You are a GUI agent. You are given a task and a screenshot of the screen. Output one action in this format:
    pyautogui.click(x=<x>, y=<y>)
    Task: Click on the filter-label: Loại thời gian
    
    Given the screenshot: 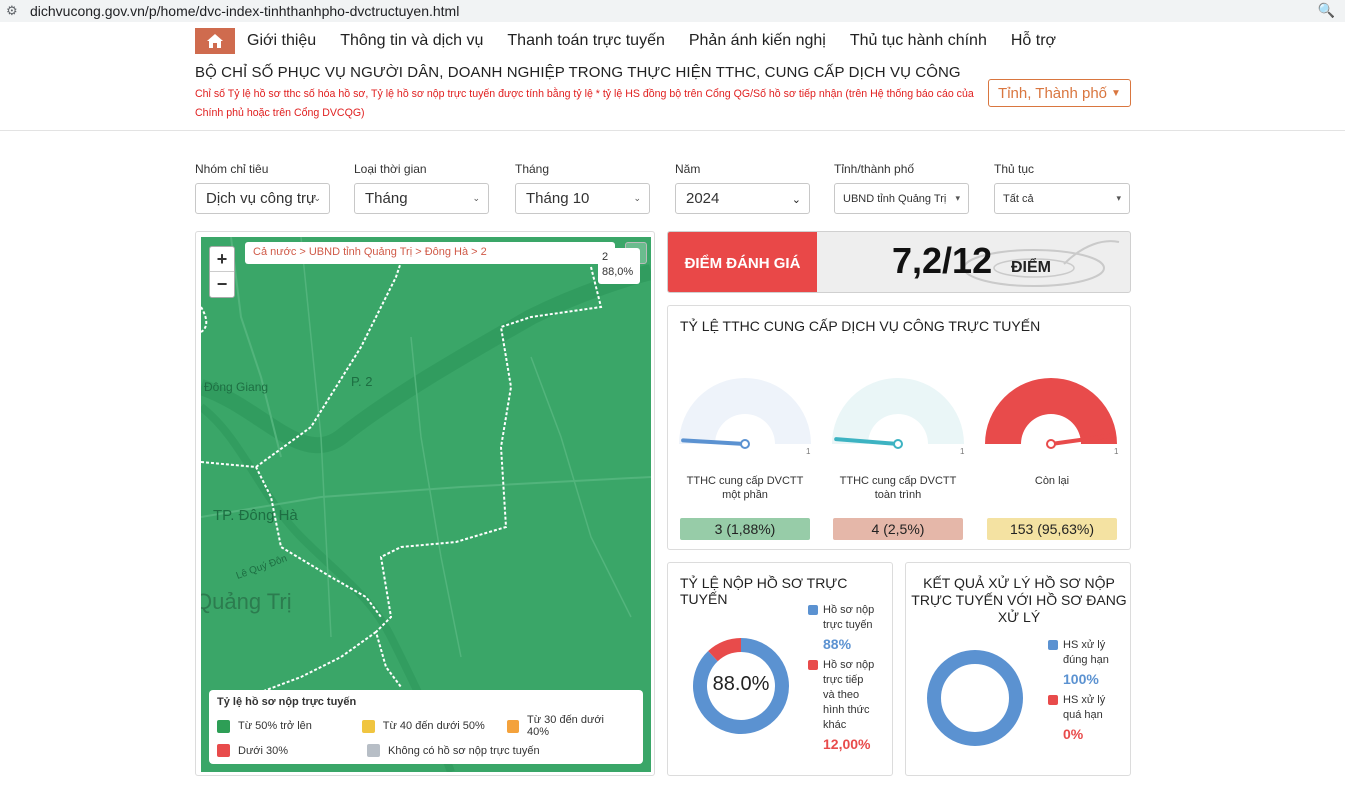 What is the action you would take?
    pyautogui.click(x=390, y=169)
    